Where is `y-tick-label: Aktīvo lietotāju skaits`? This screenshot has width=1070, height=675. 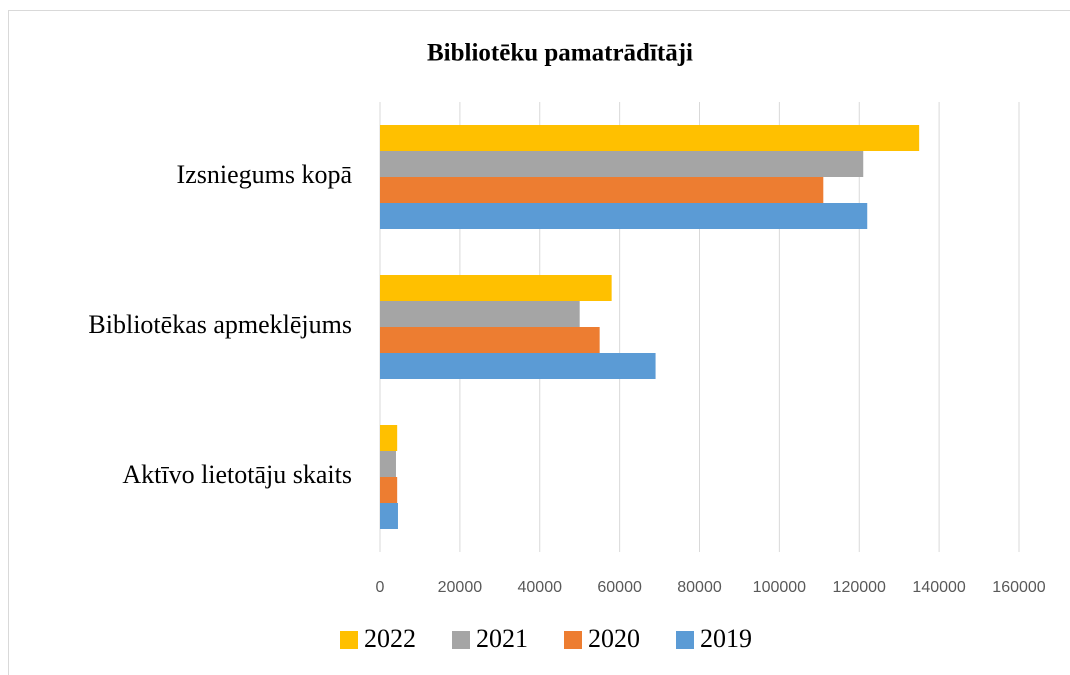
y-tick-label: Aktīvo lietotāju skaits is located at coordinates (237, 474).